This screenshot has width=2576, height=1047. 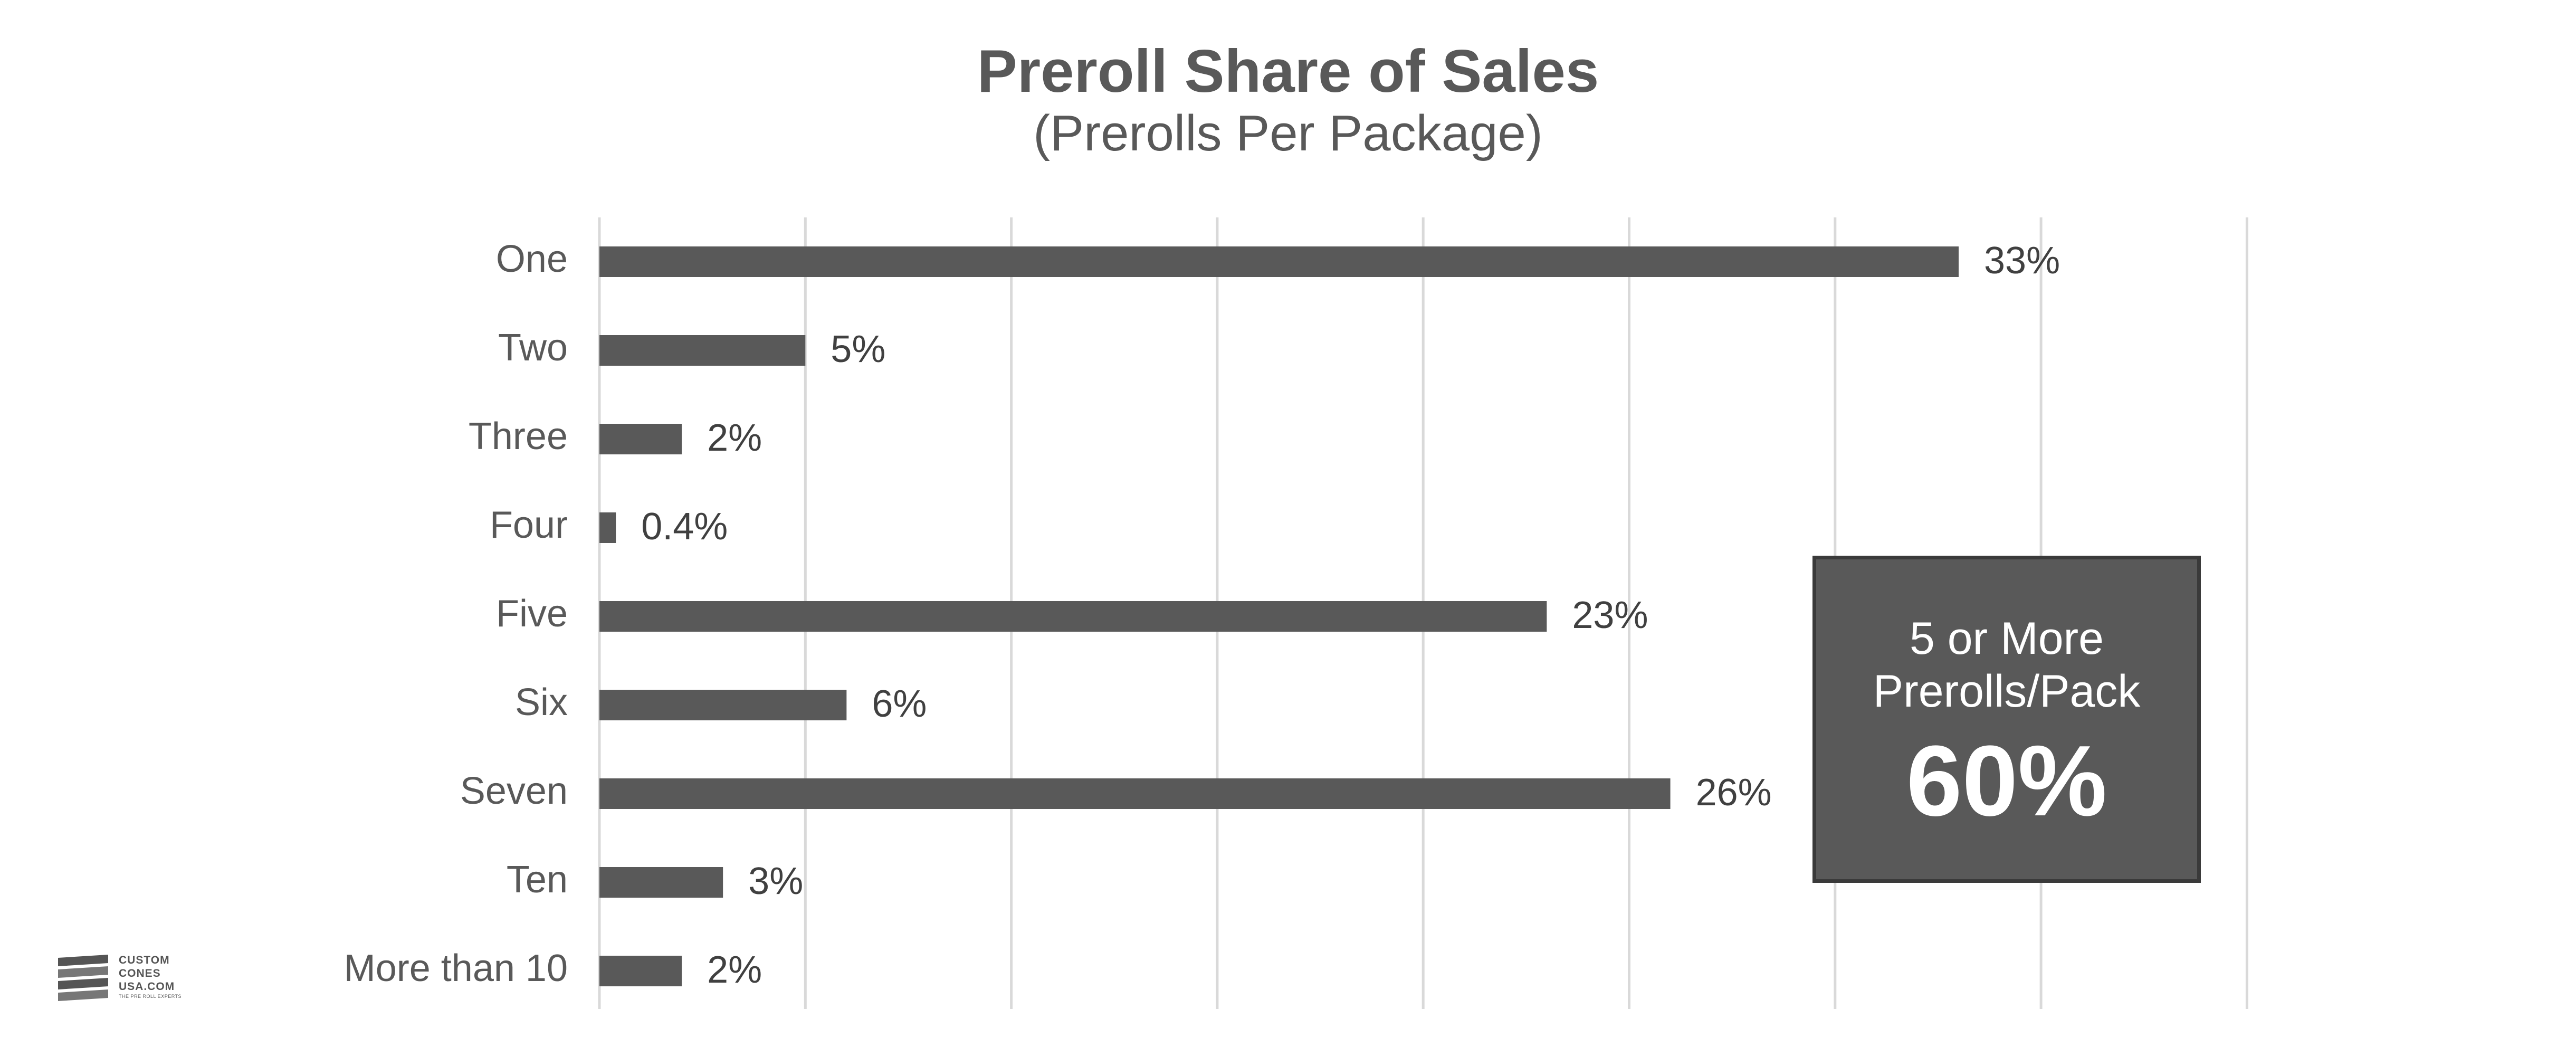 What do you see at coordinates (661, 882) in the screenshot?
I see `bar-ten` at bounding box center [661, 882].